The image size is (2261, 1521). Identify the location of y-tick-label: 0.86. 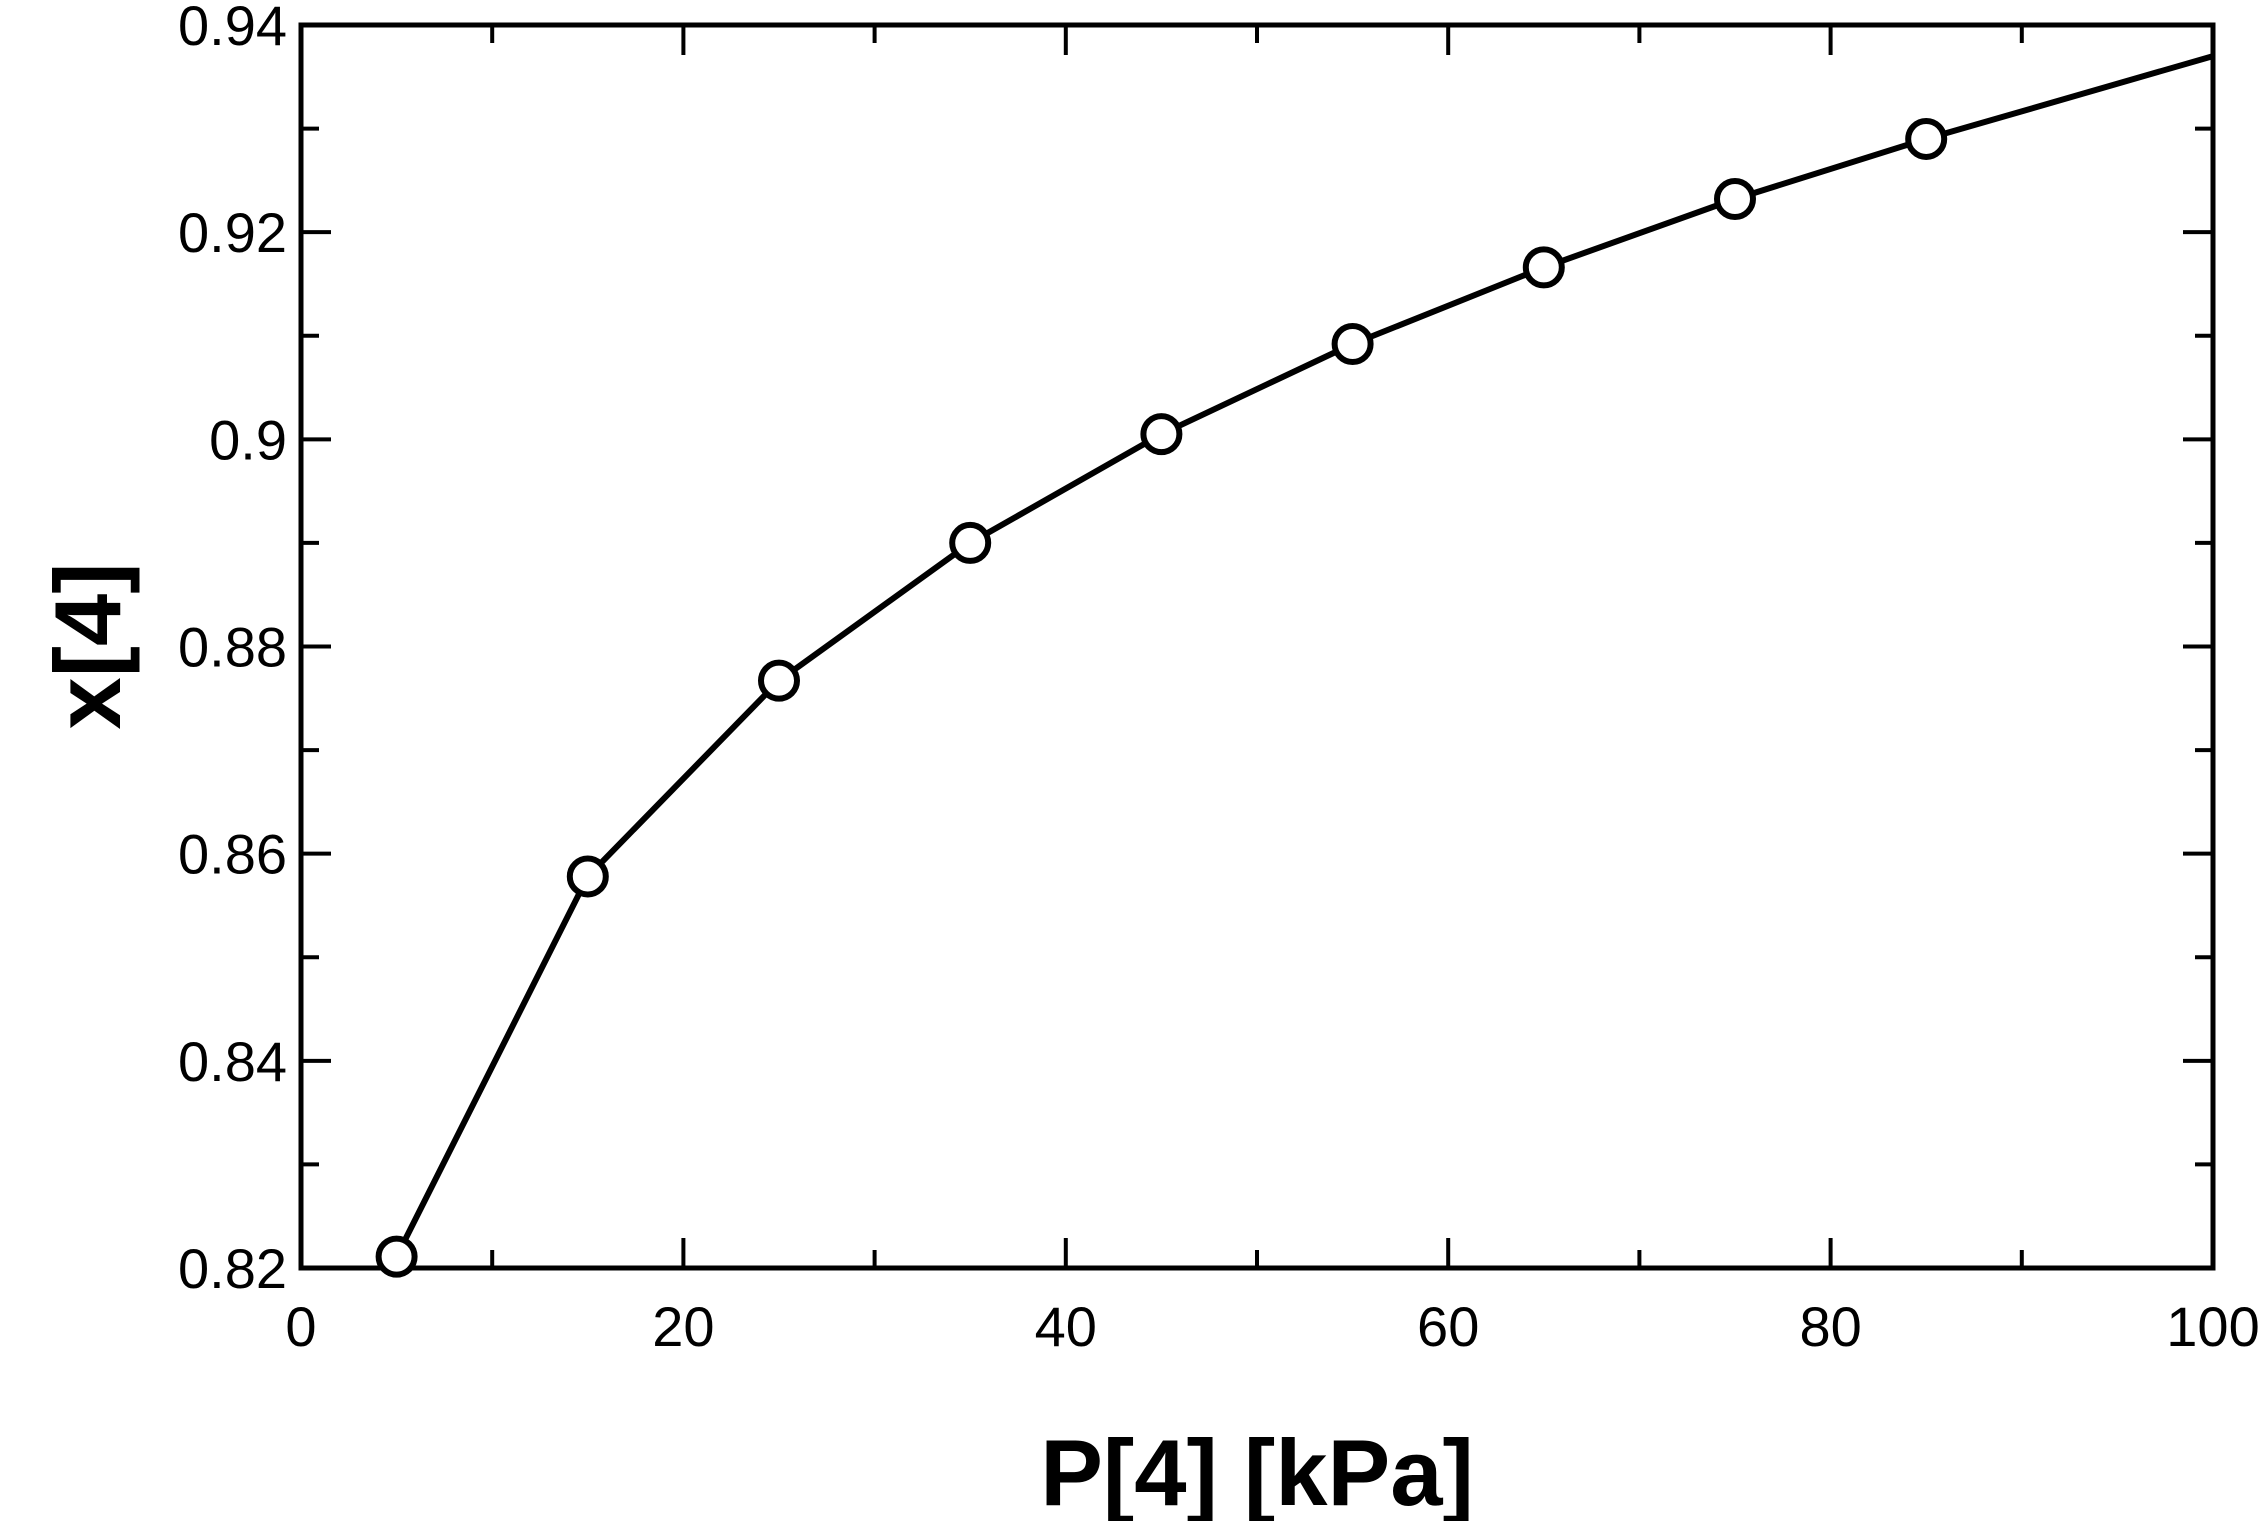
(232, 854).